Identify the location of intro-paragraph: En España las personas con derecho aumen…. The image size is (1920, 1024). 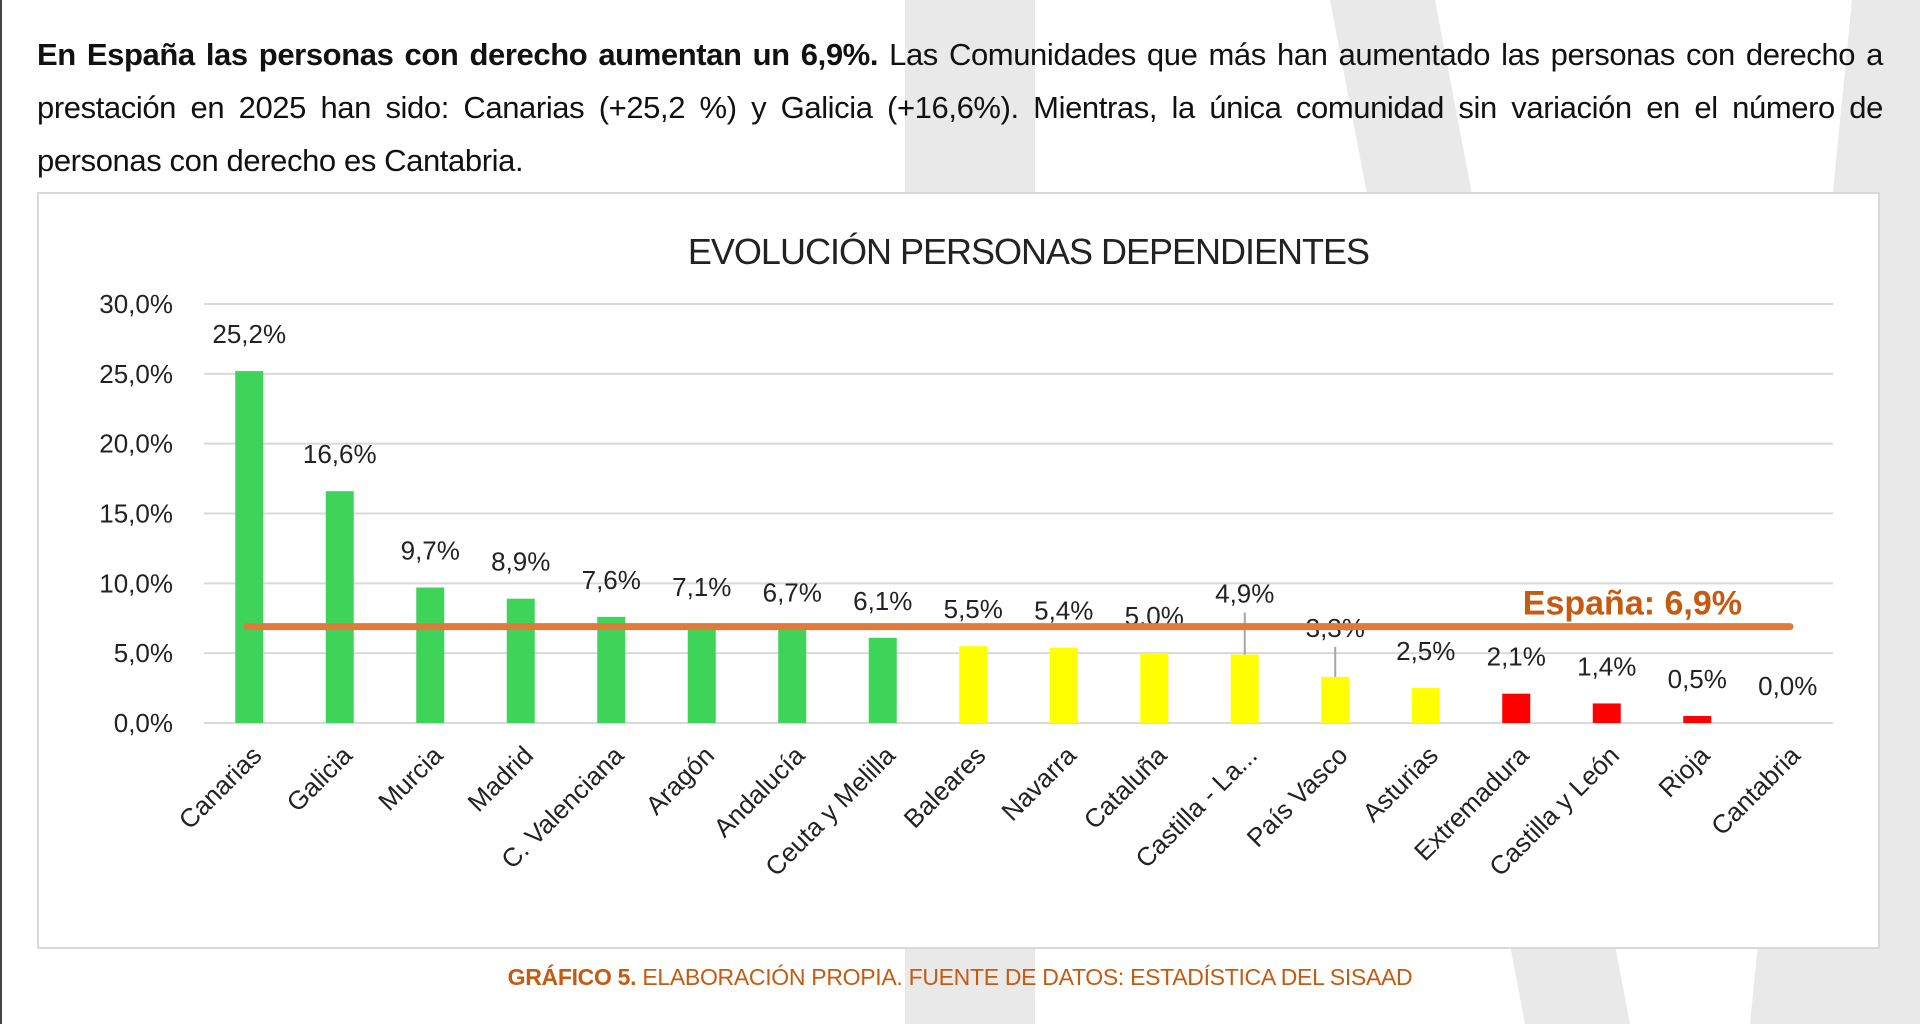
(960, 107).